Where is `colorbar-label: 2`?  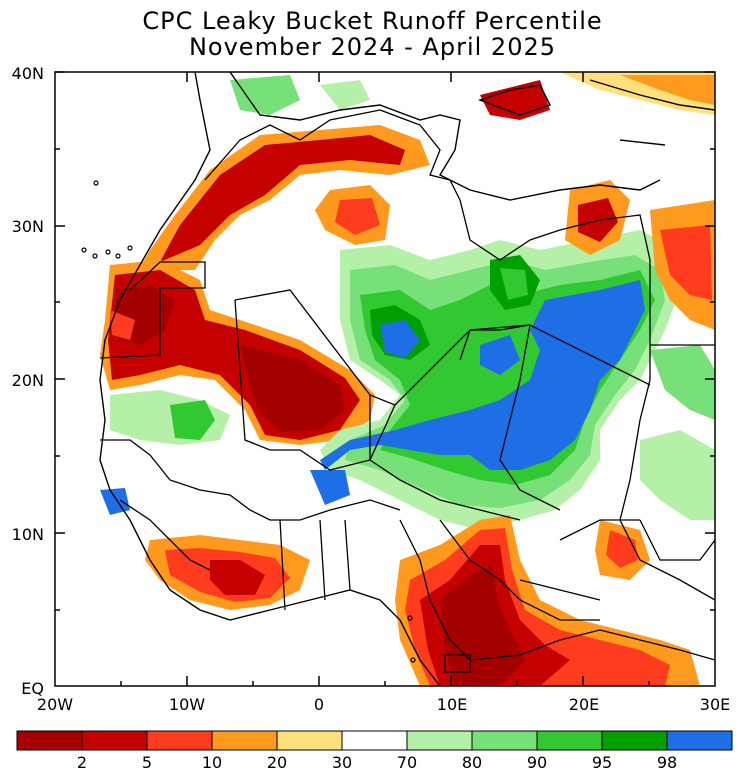
colorbar-label: 2 is located at coordinates (82, 762).